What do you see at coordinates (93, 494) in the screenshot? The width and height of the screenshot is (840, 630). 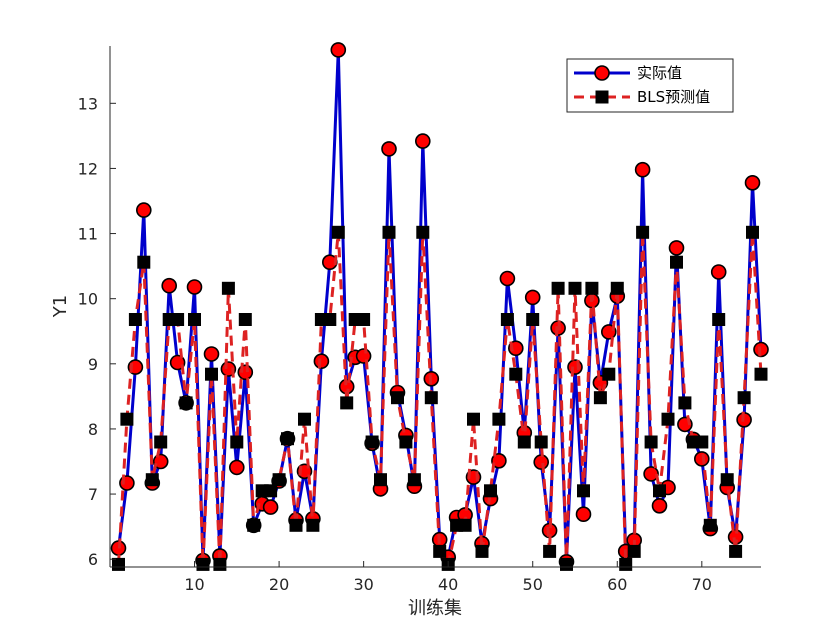 I see `y-tick-label: 7` at bounding box center [93, 494].